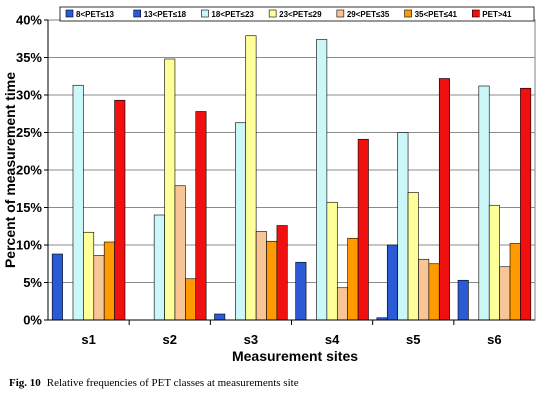 The height and width of the screenshot is (400, 541). I want to click on y-tick-label: 10%, so click(29, 245).